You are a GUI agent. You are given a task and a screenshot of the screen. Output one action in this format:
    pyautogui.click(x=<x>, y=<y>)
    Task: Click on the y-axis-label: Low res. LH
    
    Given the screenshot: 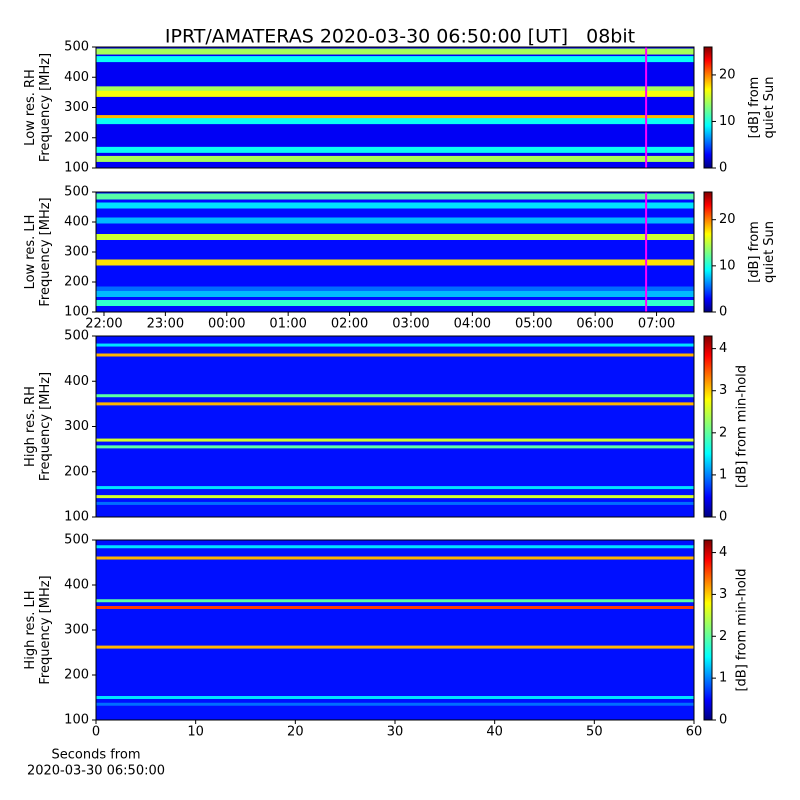 What is the action you would take?
    pyautogui.click(x=30, y=252)
    